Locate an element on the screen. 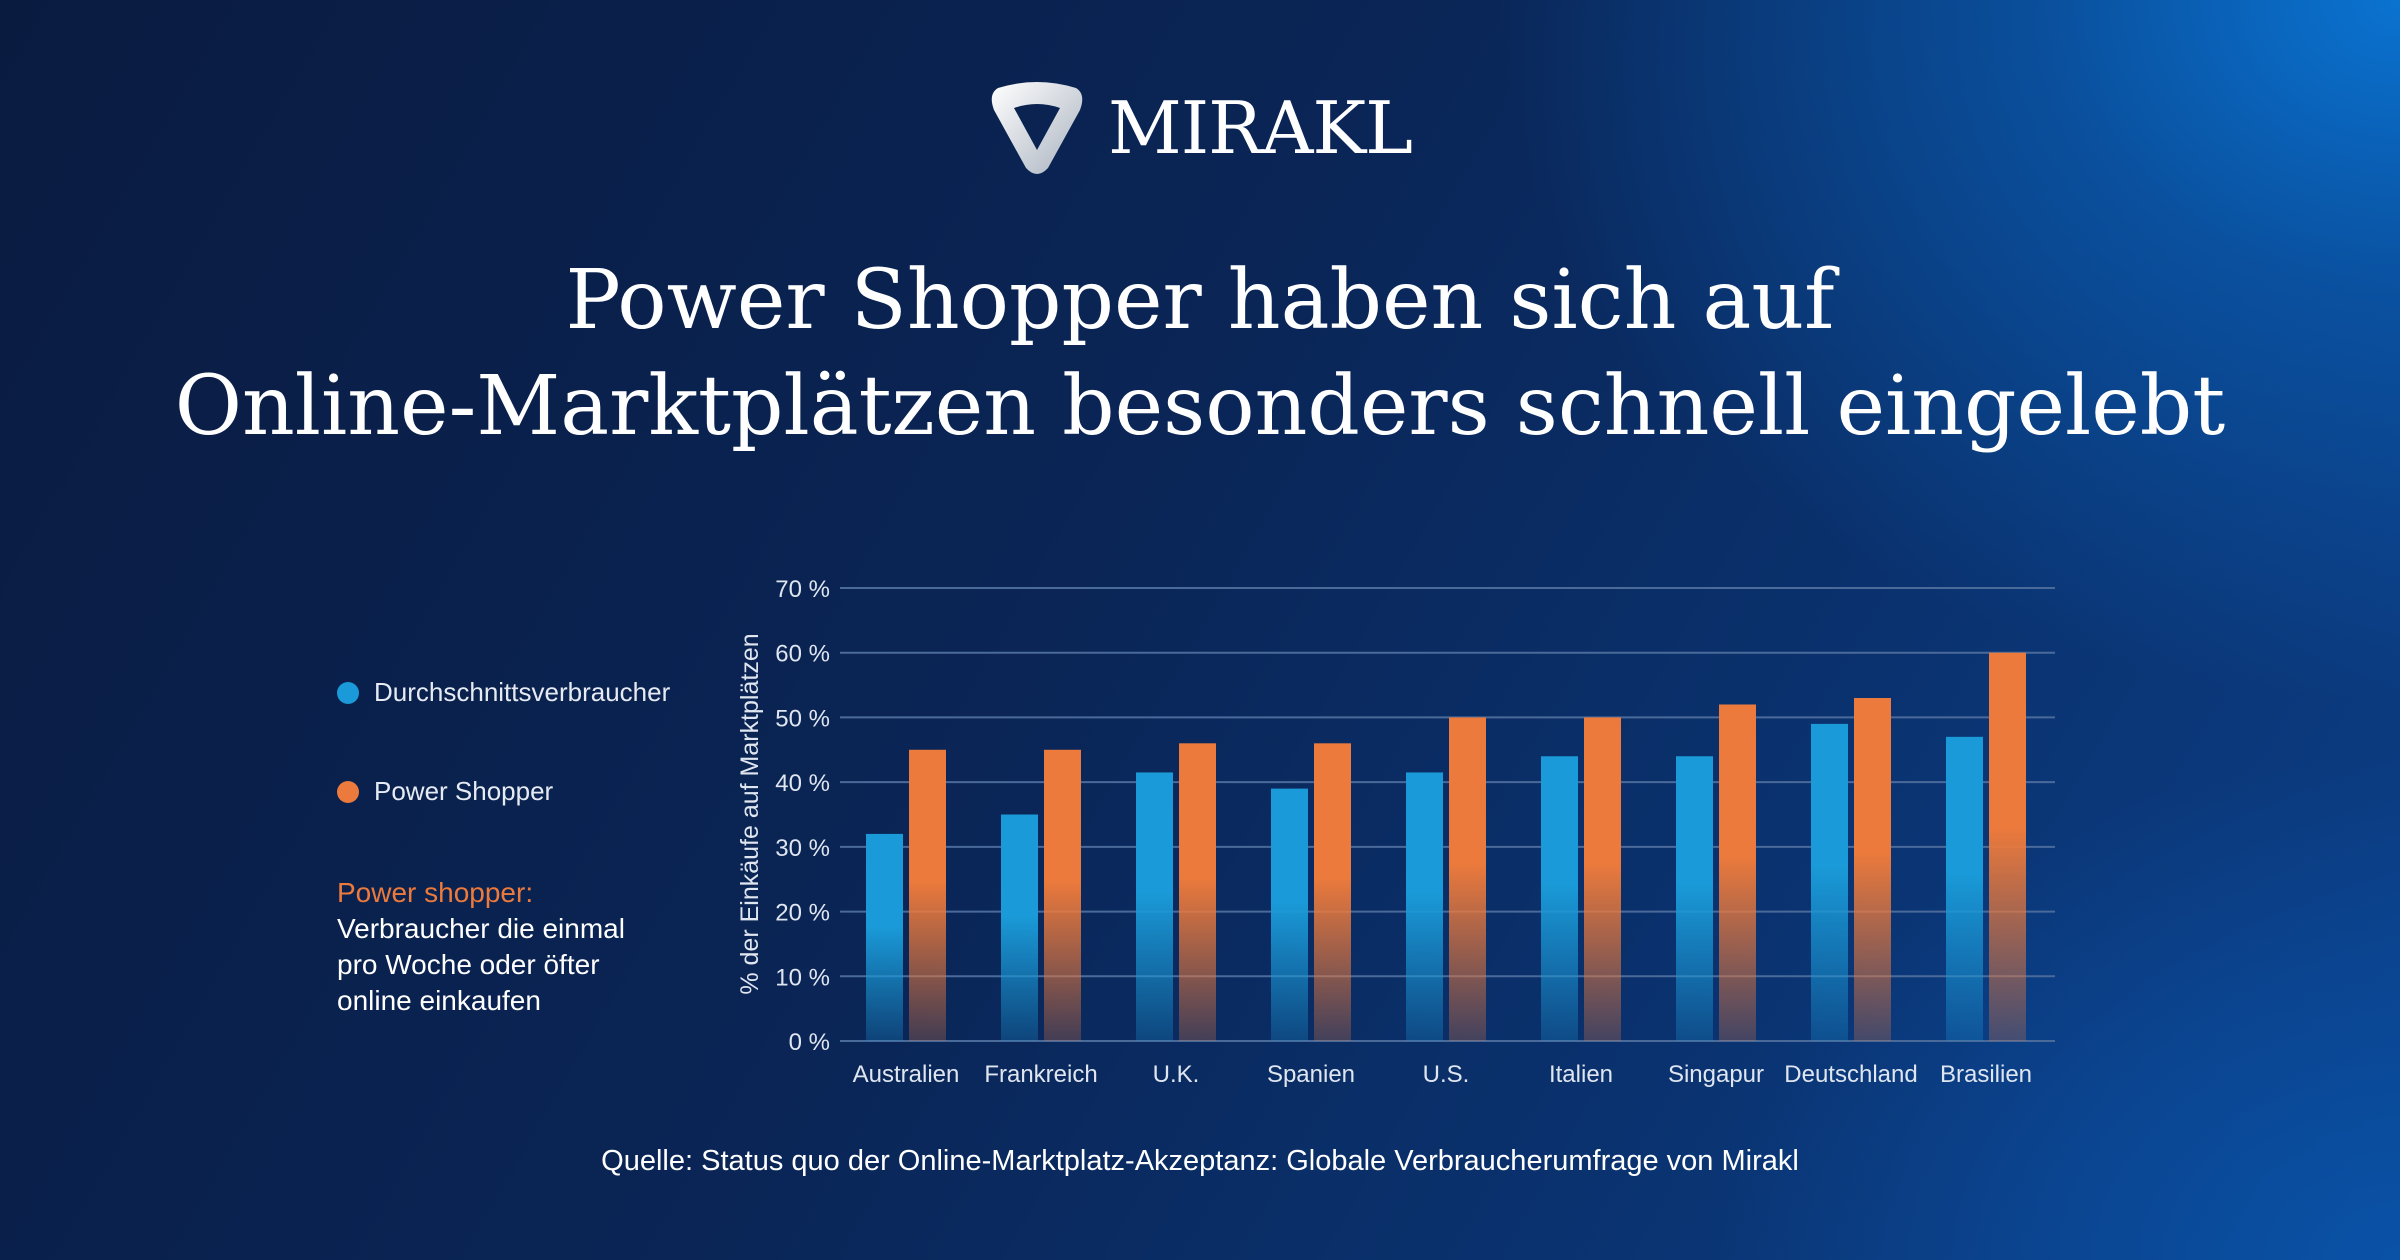  title-line-1: Power Shopper haben sich auf is located at coordinates (1200, 300).